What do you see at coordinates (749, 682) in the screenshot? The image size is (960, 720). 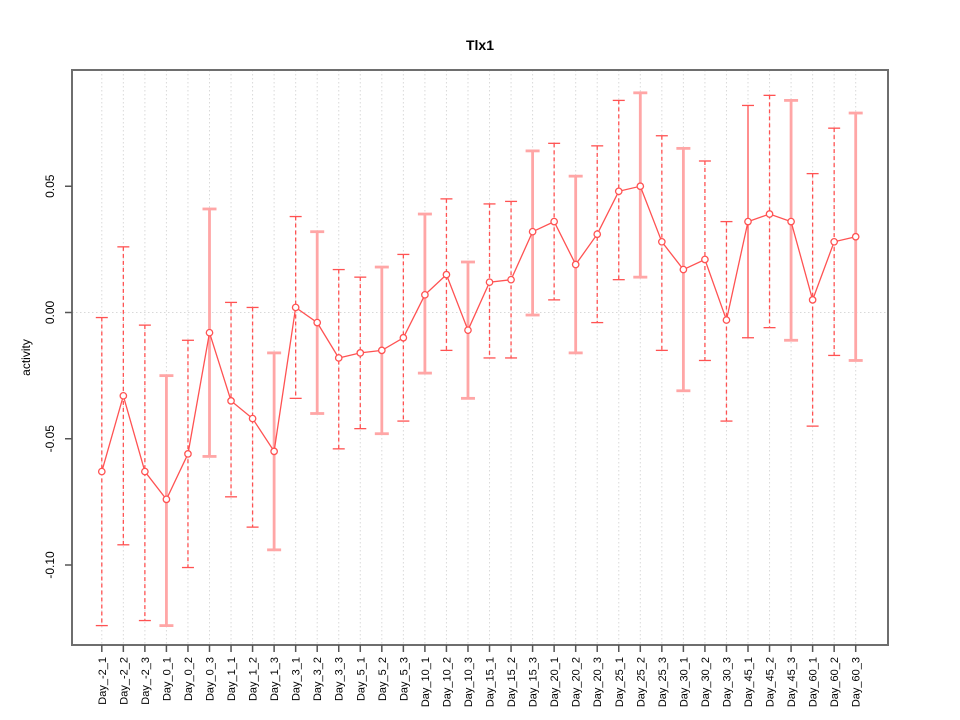 I see `x-tick-label: Day_45_1` at bounding box center [749, 682].